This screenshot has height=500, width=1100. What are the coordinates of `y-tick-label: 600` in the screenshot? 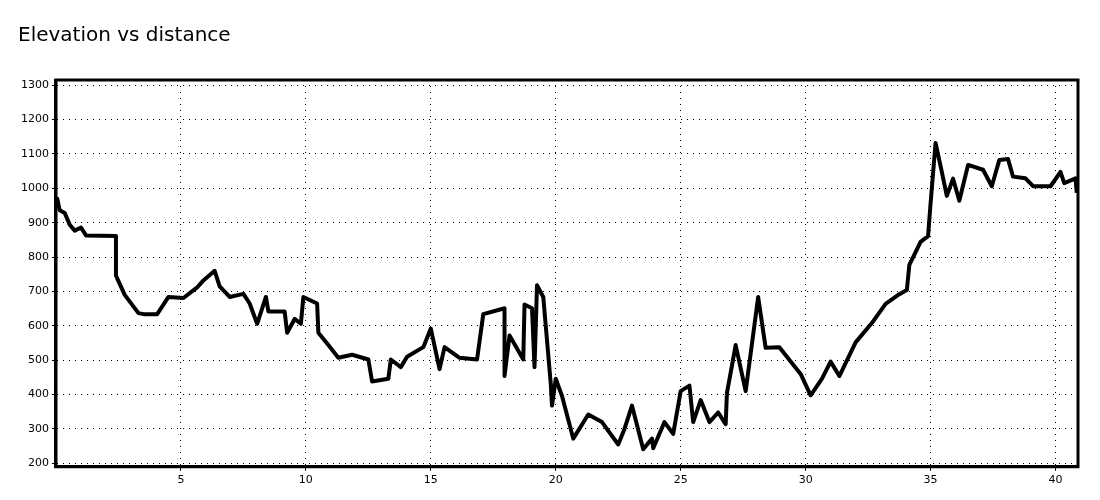 It's located at (38, 325).